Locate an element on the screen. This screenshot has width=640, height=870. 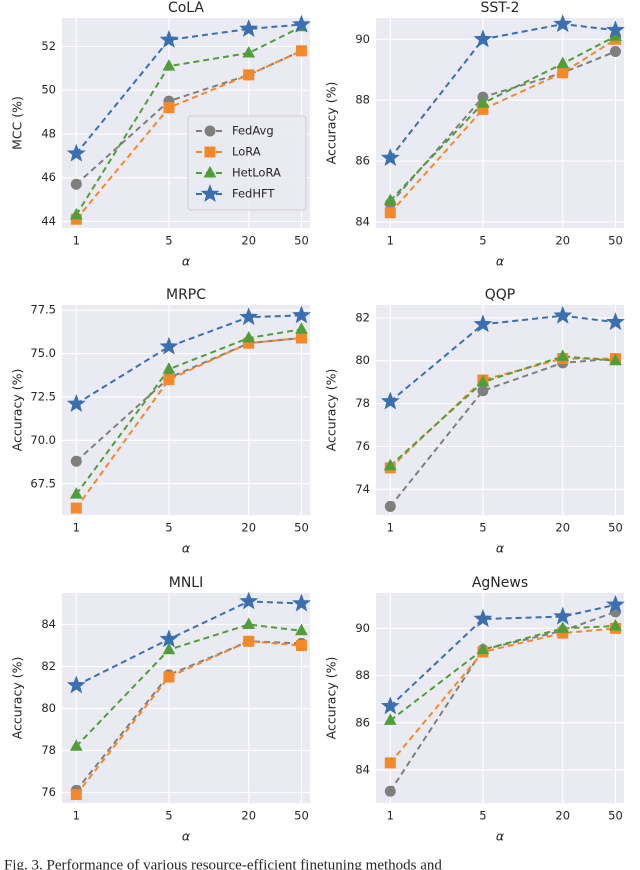
subplot-title: AgNews is located at coordinates (500, 583).